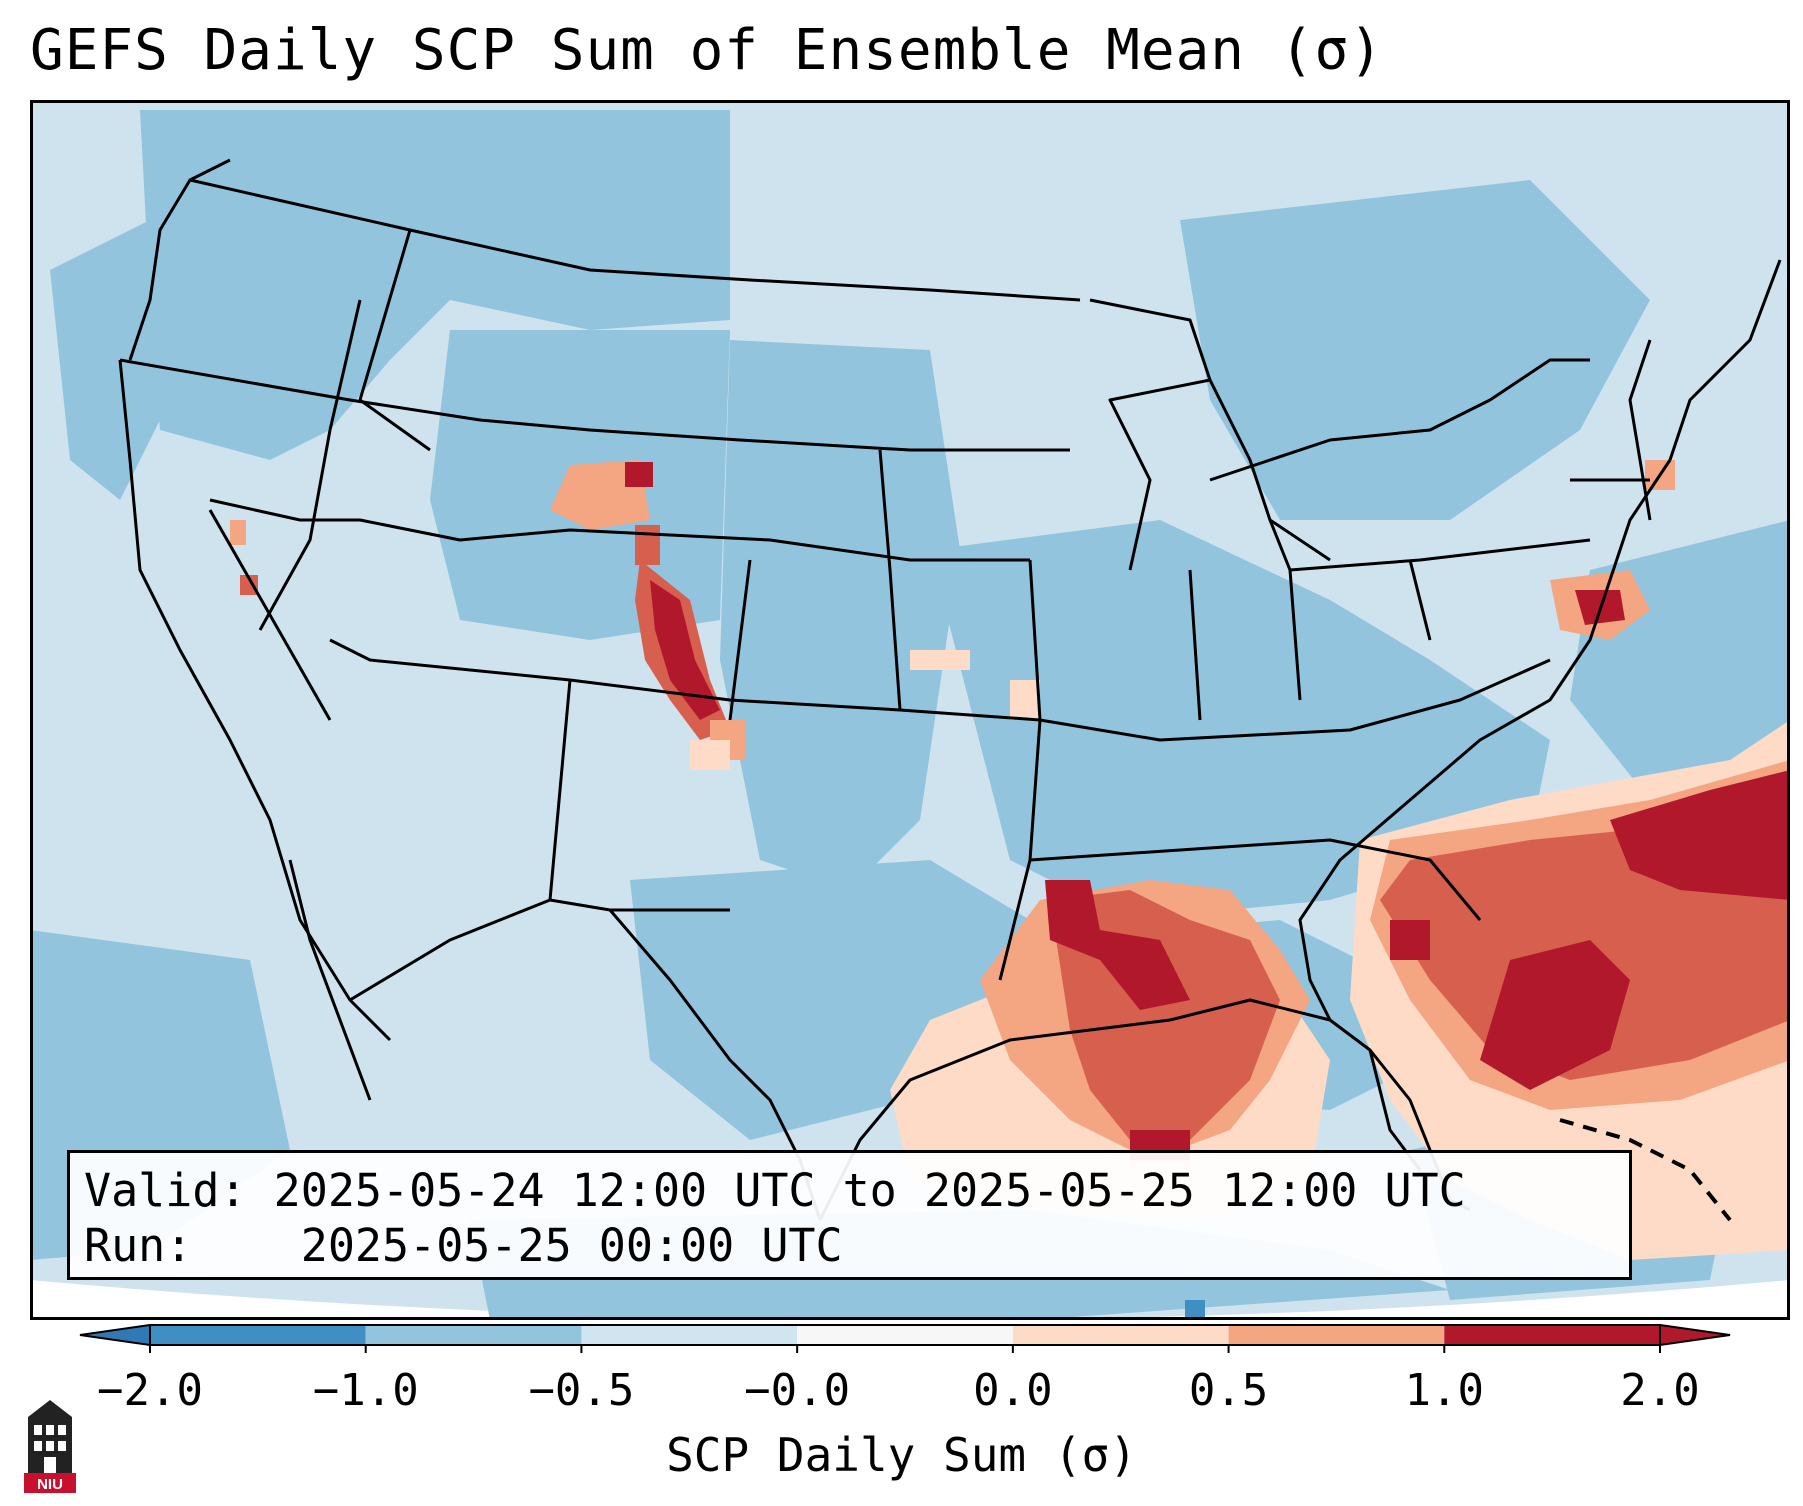 The width and height of the screenshot is (1803, 1506). I want to click on run-line: Run: 2025-05-25 00:00 UTC, so click(849, 1245).